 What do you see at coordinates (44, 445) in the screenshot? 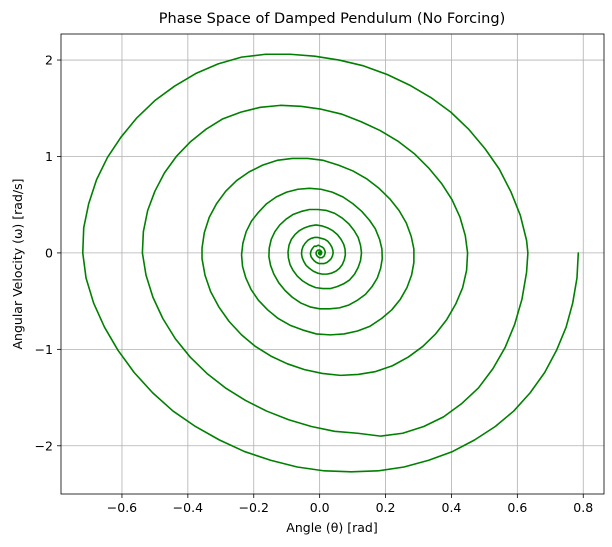
I see `y-tick-label-0: −2` at bounding box center [44, 445].